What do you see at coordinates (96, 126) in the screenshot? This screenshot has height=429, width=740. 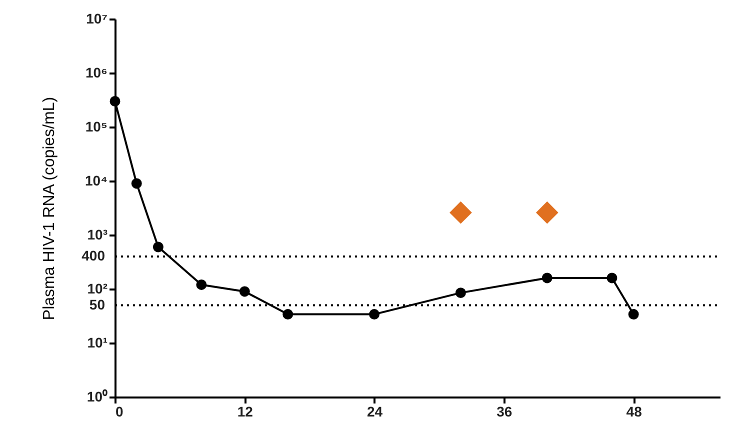 I see `y-tick-label: 10⁵` at bounding box center [96, 126].